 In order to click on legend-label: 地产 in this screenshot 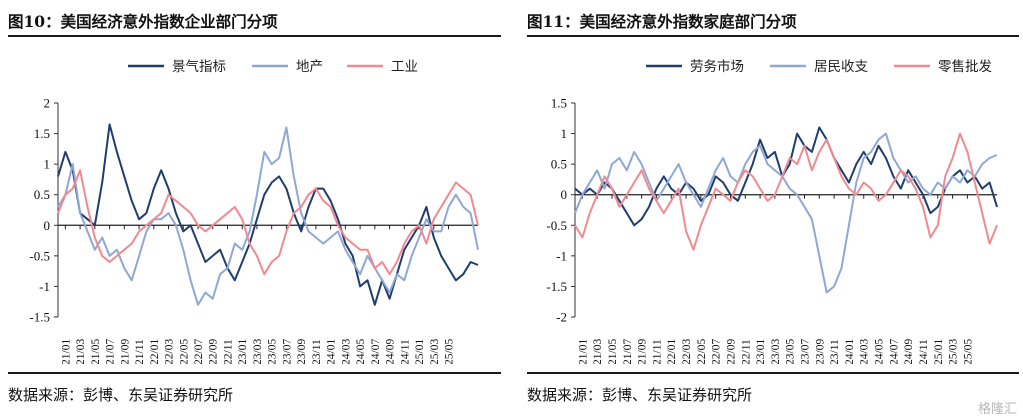, I will do `click(309, 67)`.